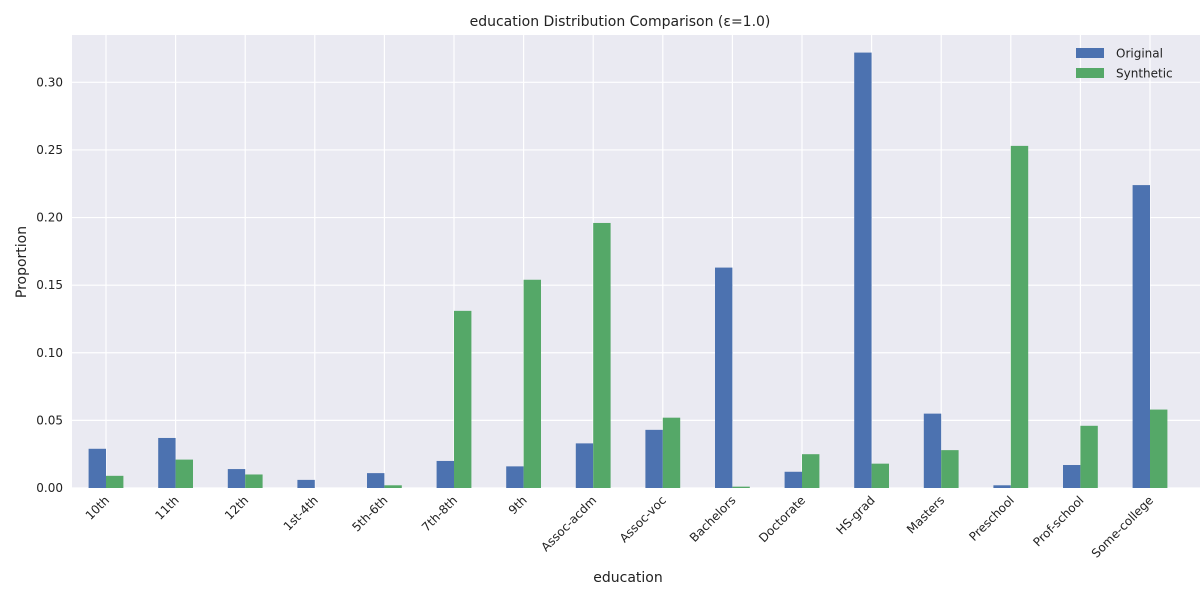 The image size is (1200, 600). What do you see at coordinates (1139, 54) in the screenshot?
I see `legend-label-original: Original` at bounding box center [1139, 54].